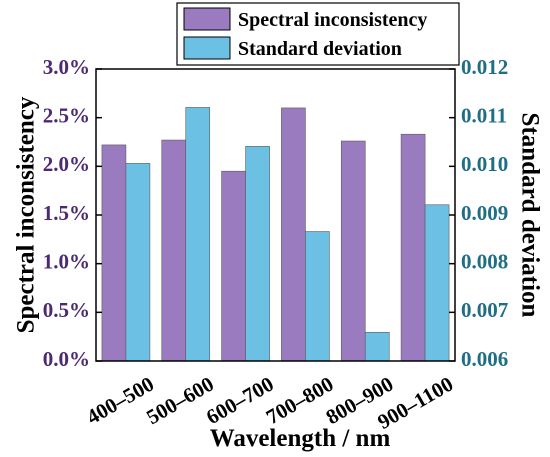 The image size is (550, 457). I want to click on right-axis-title: Standard deviation, so click(529, 215).